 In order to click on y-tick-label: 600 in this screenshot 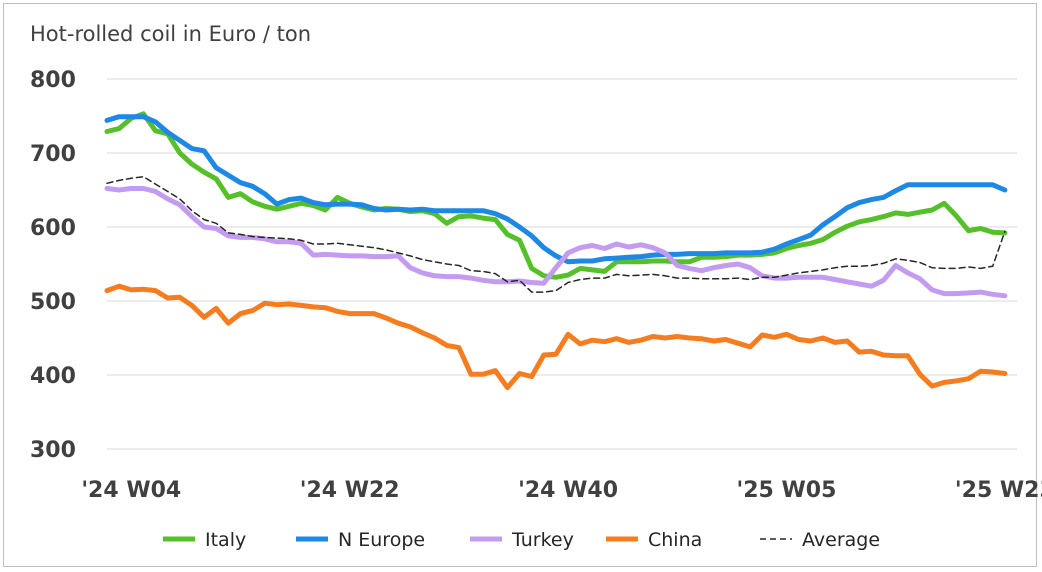, I will do `click(53, 228)`.